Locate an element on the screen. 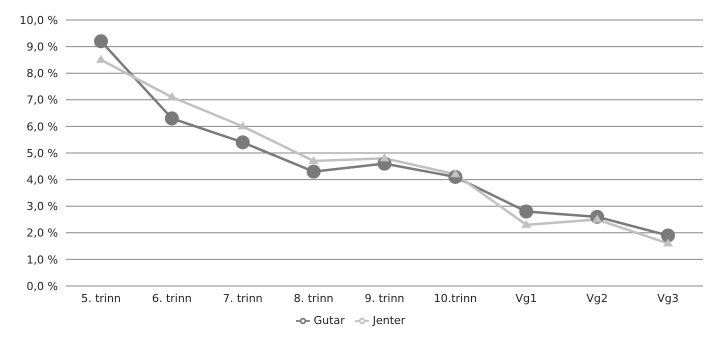 Image resolution: width=719 pixels, height=341 pixels. y-tick-label: 5,0 % is located at coordinates (42, 153).